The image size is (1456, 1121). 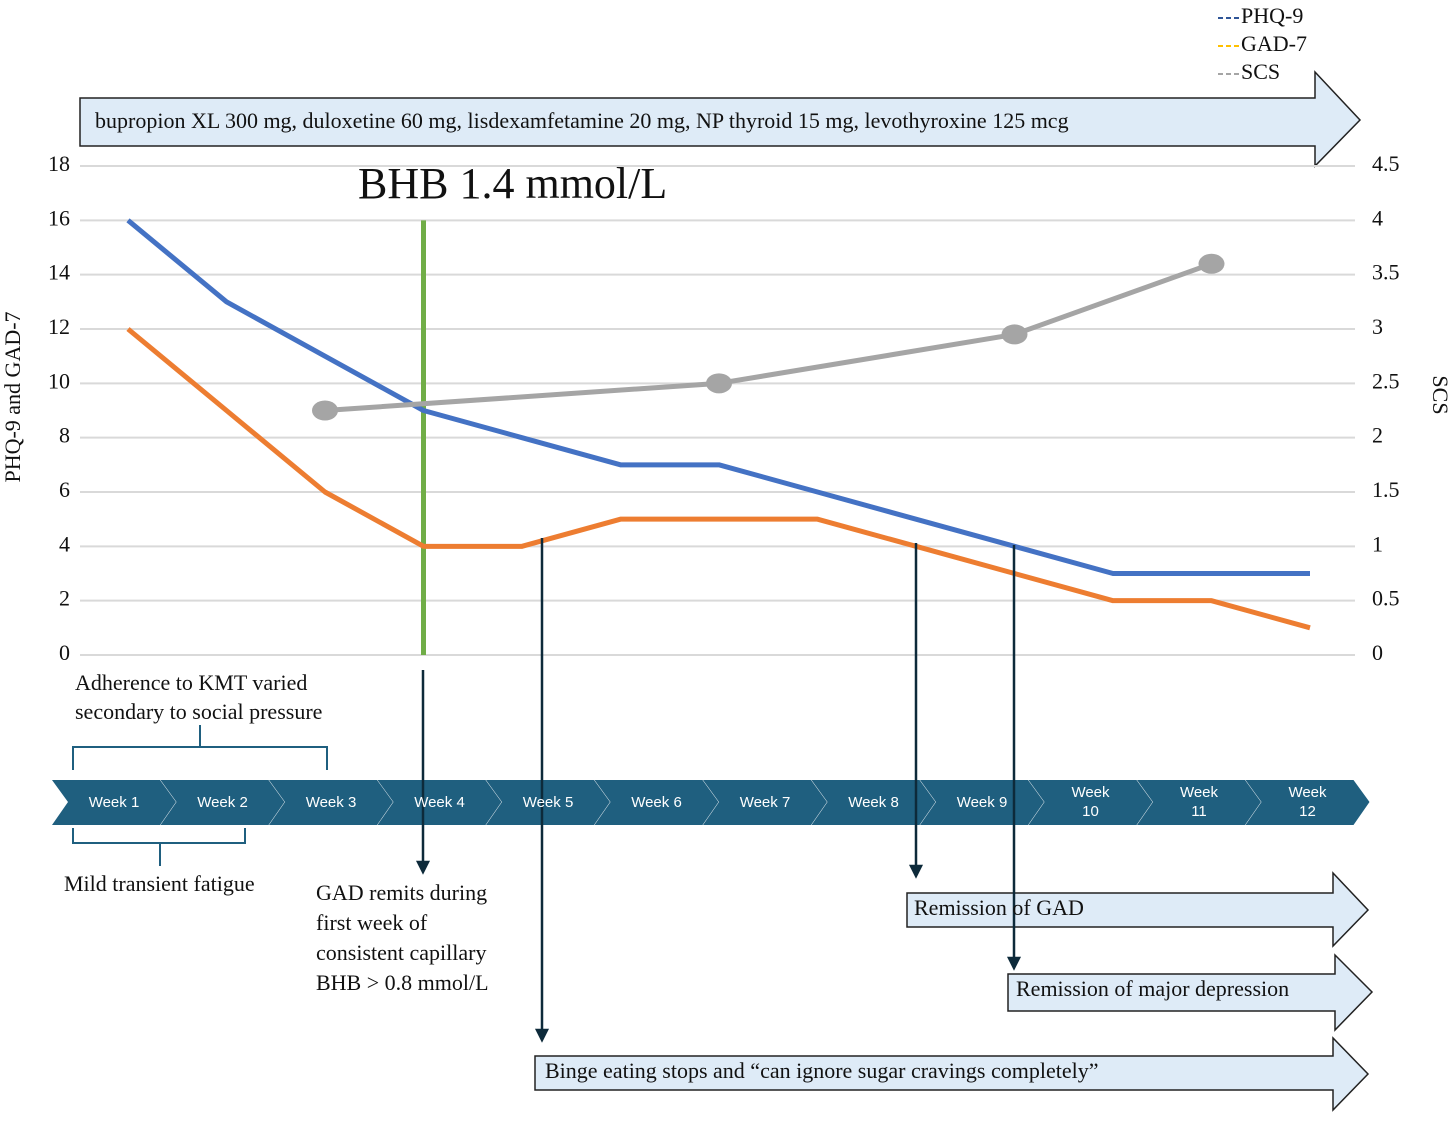 I want to click on y-tick-label: 6, so click(x=64, y=489).